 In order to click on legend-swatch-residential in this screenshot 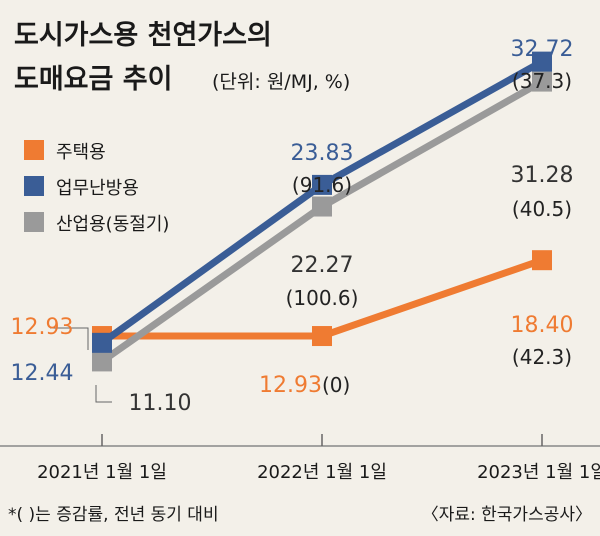, I will do `click(34, 150)`.